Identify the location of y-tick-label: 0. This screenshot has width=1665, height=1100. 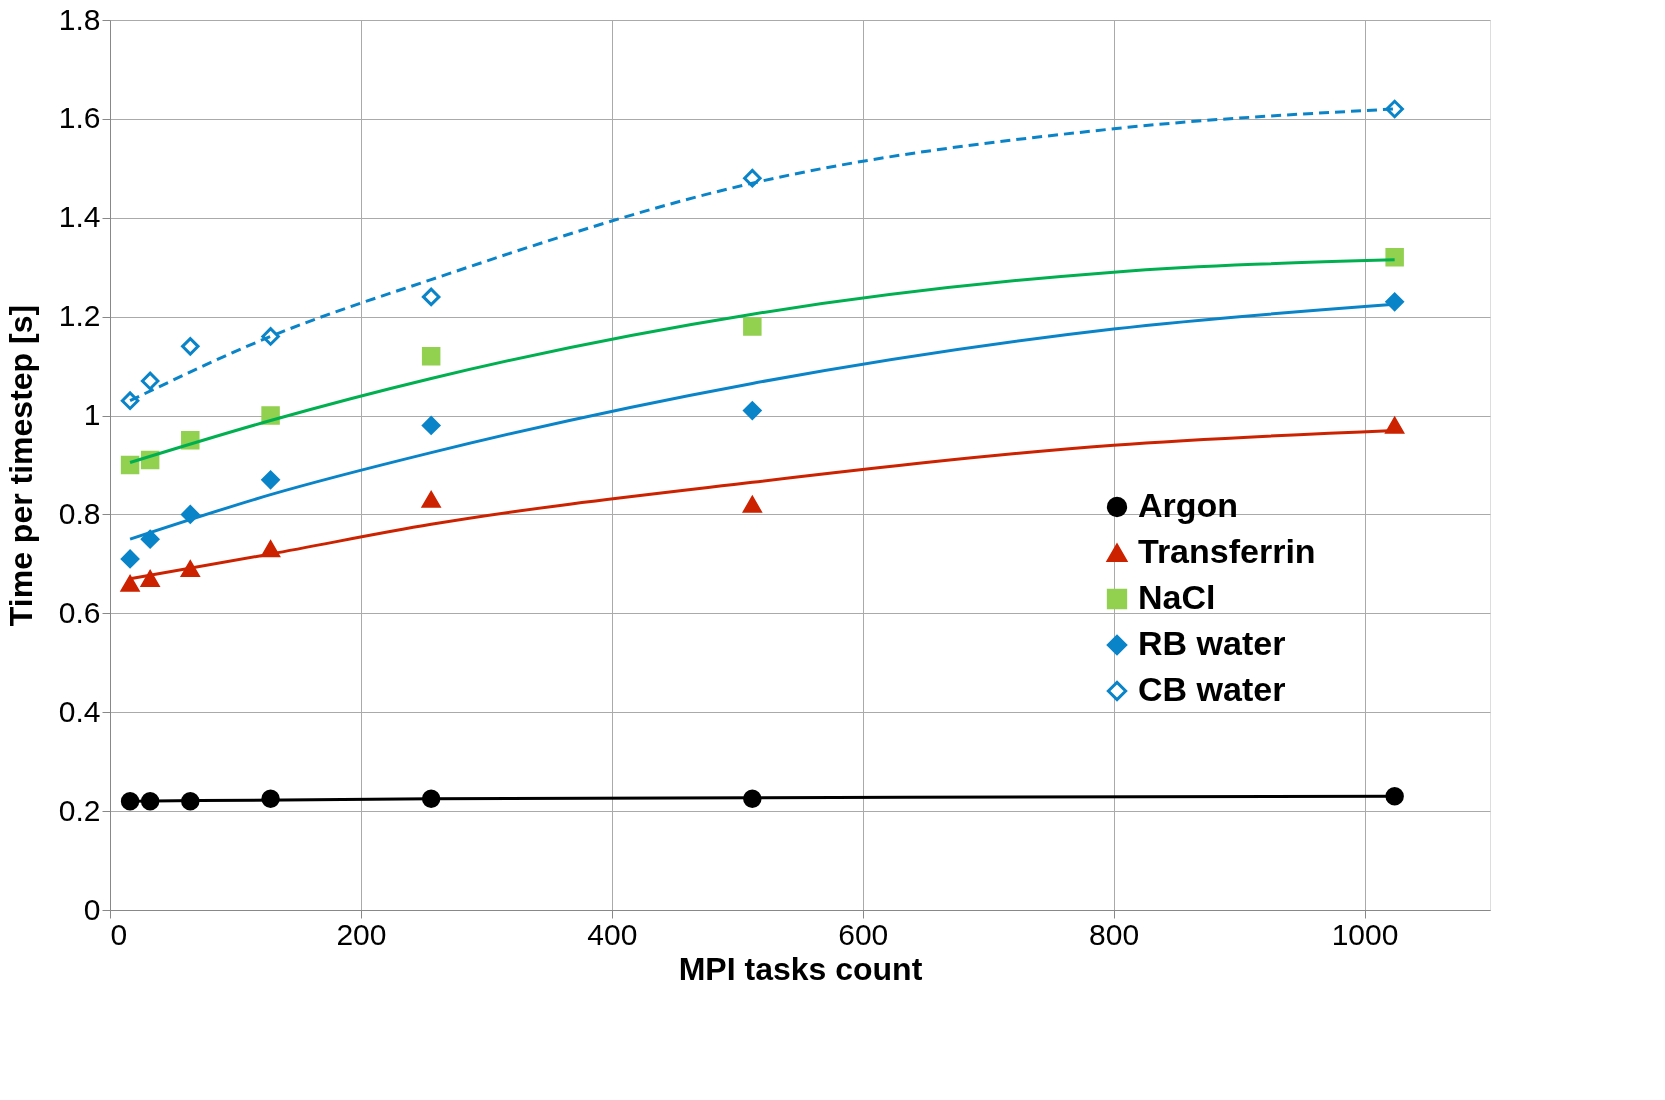
(92, 909).